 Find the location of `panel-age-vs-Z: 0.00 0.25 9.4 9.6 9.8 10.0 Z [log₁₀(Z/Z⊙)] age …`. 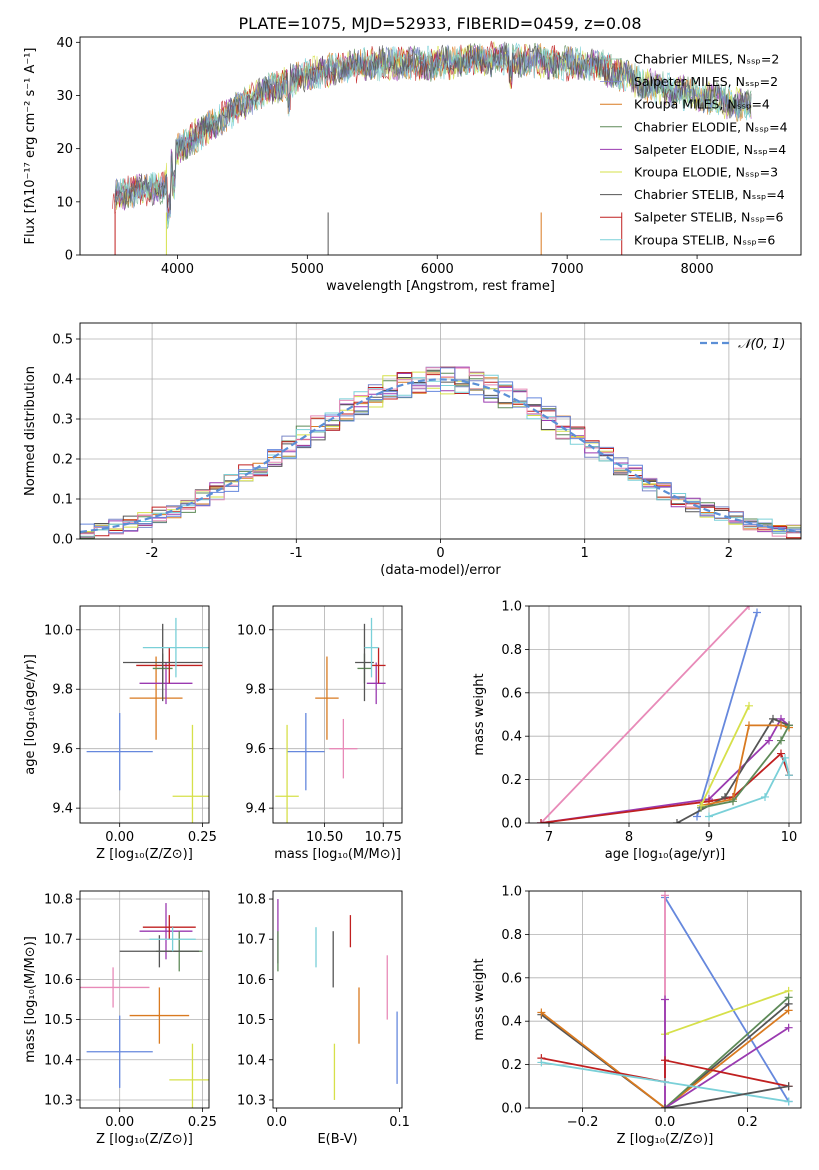

panel-age-vs-Z: 0.00 0.25 9.4 9.6 9.8 10.0 Z [log₁₀(Z/Z⊙)] age … is located at coordinates (120, 733).